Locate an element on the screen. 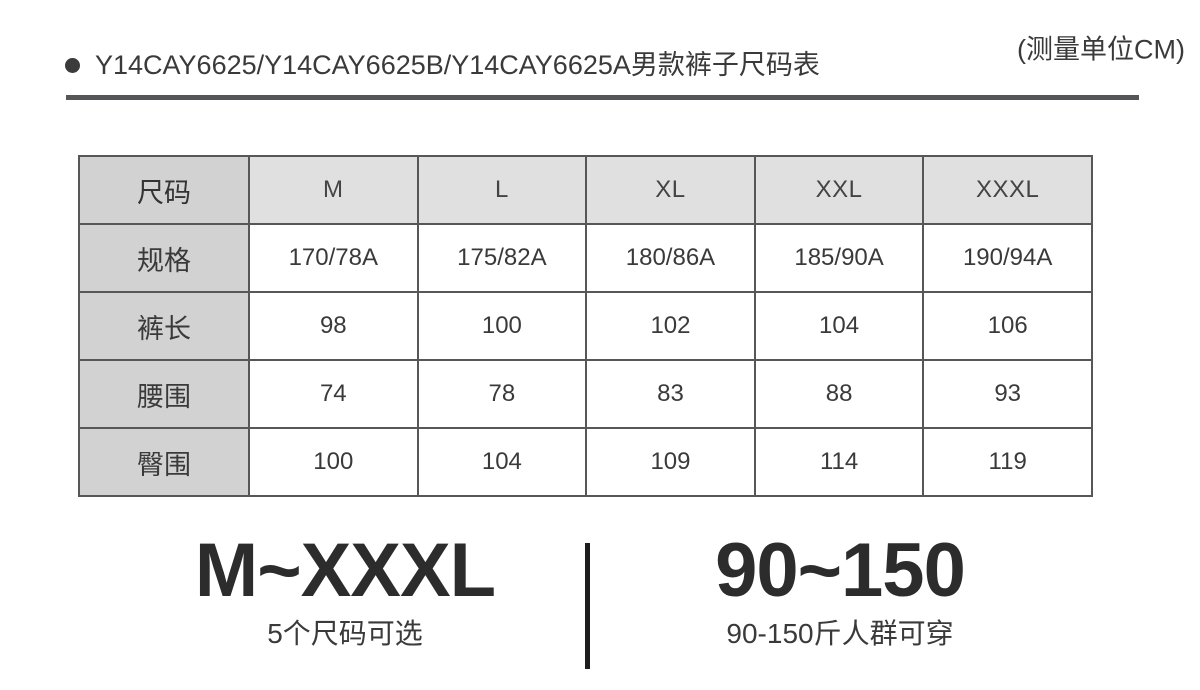 The image size is (1200, 690). column-header-l: L is located at coordinates (502, 190).